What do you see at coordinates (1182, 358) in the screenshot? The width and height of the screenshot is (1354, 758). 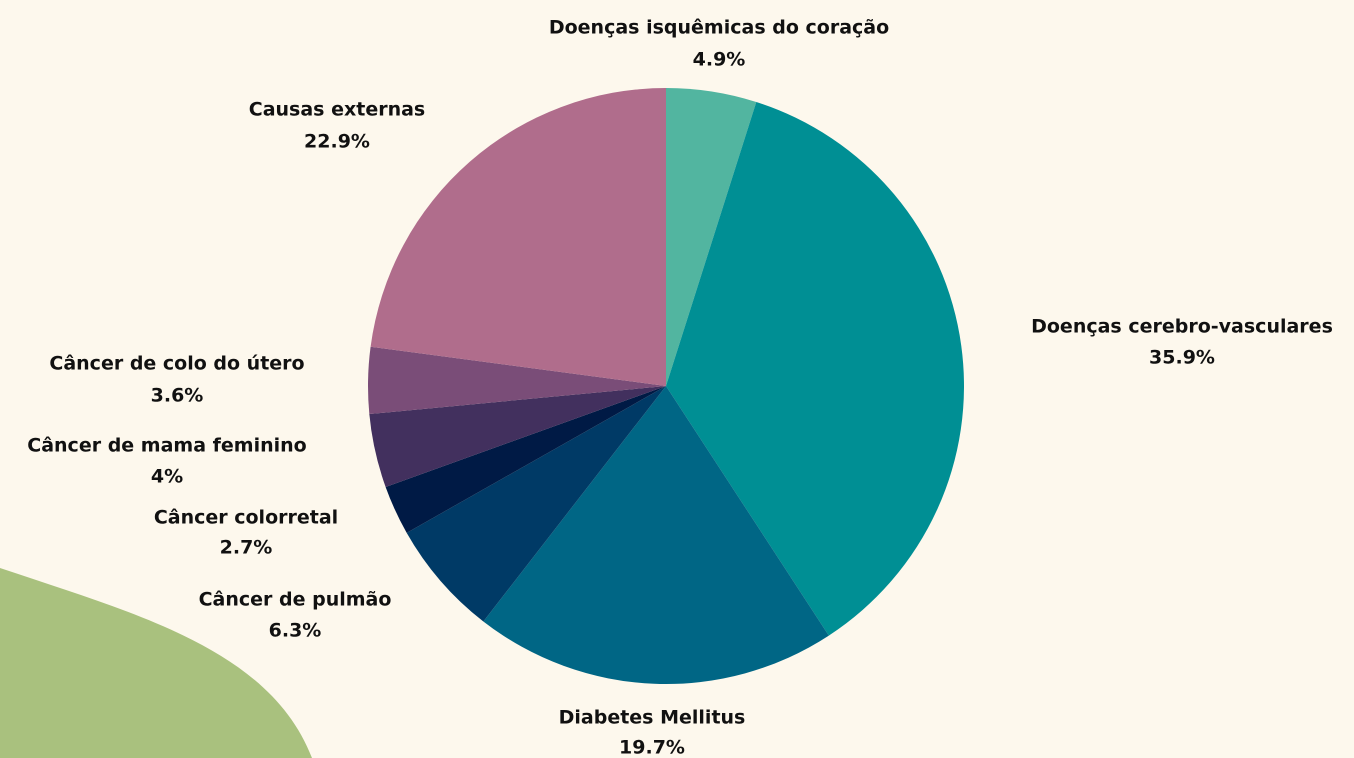 I see `slice-value-label: 35.9%` at bounding box center [1182, 358].